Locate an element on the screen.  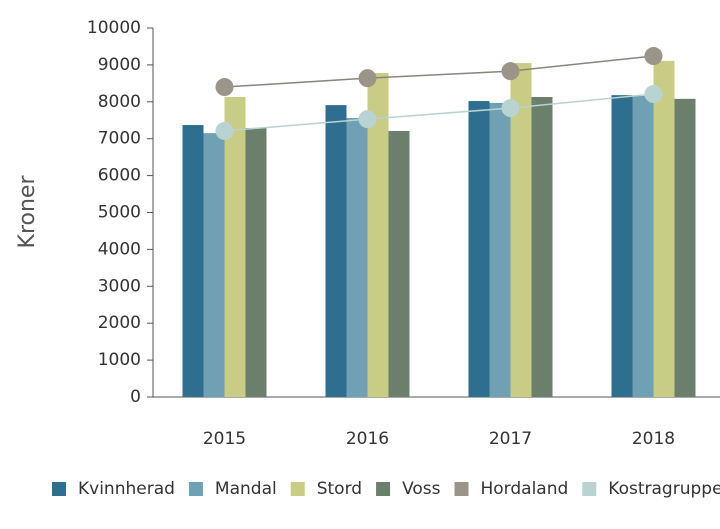
x-tick-label: 2016 is located at coordinates (367, 439).